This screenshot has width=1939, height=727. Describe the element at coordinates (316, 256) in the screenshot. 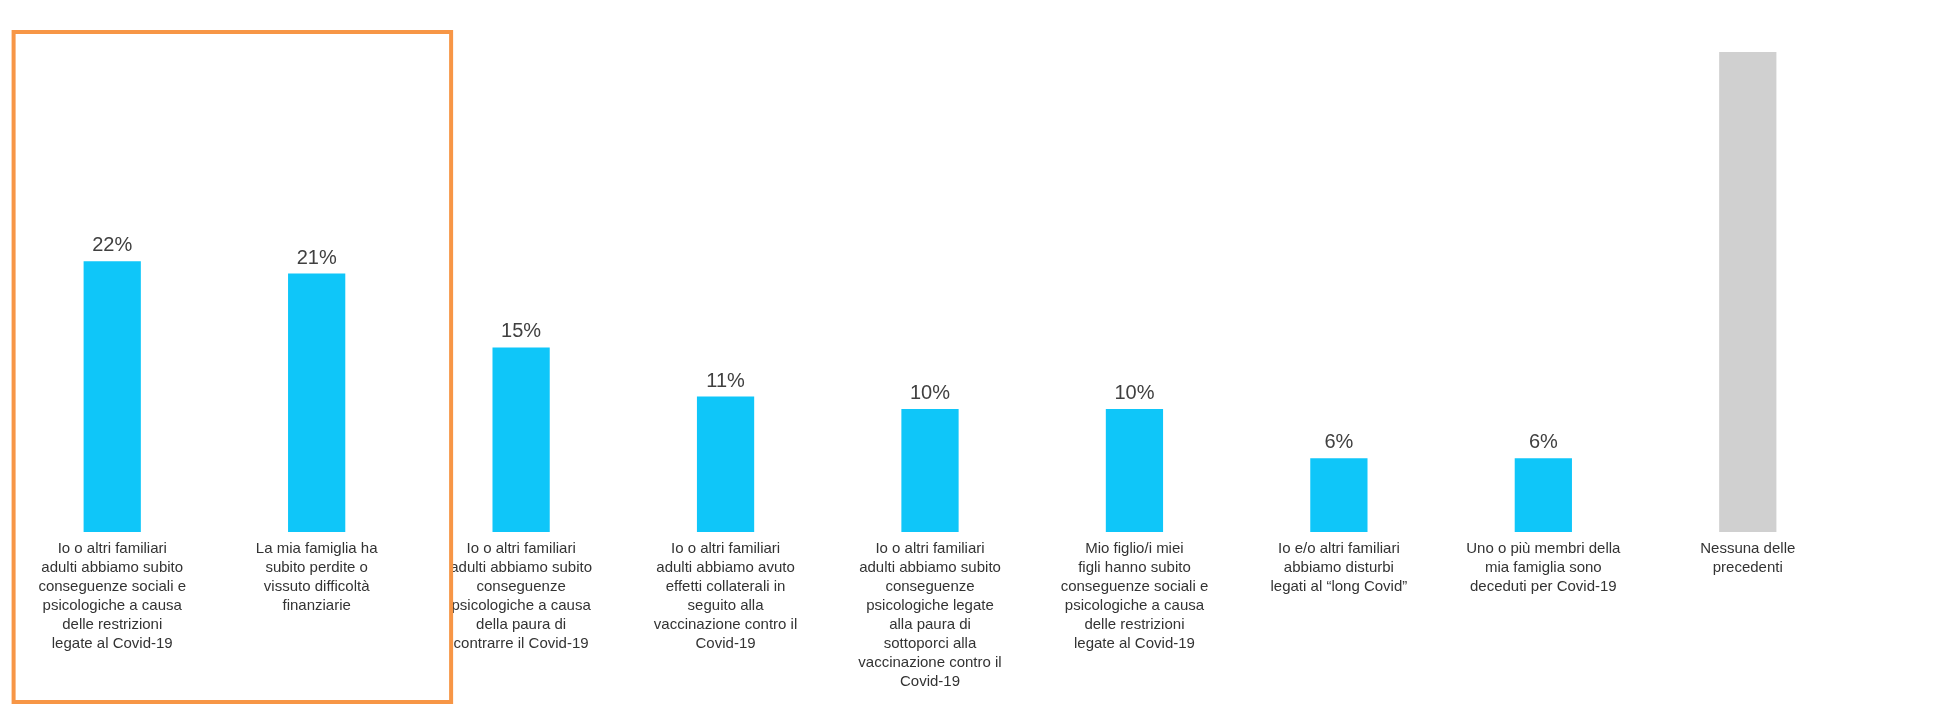

I see `data-label: 21%` at that location.